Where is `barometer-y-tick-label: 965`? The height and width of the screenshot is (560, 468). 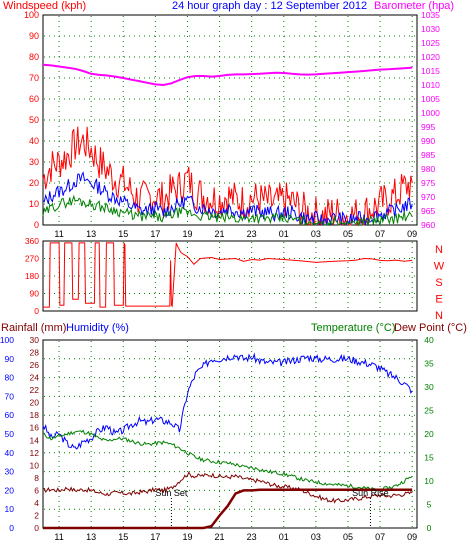
barometer-y-tick-label: 965 is located at coordinates (428, 211).